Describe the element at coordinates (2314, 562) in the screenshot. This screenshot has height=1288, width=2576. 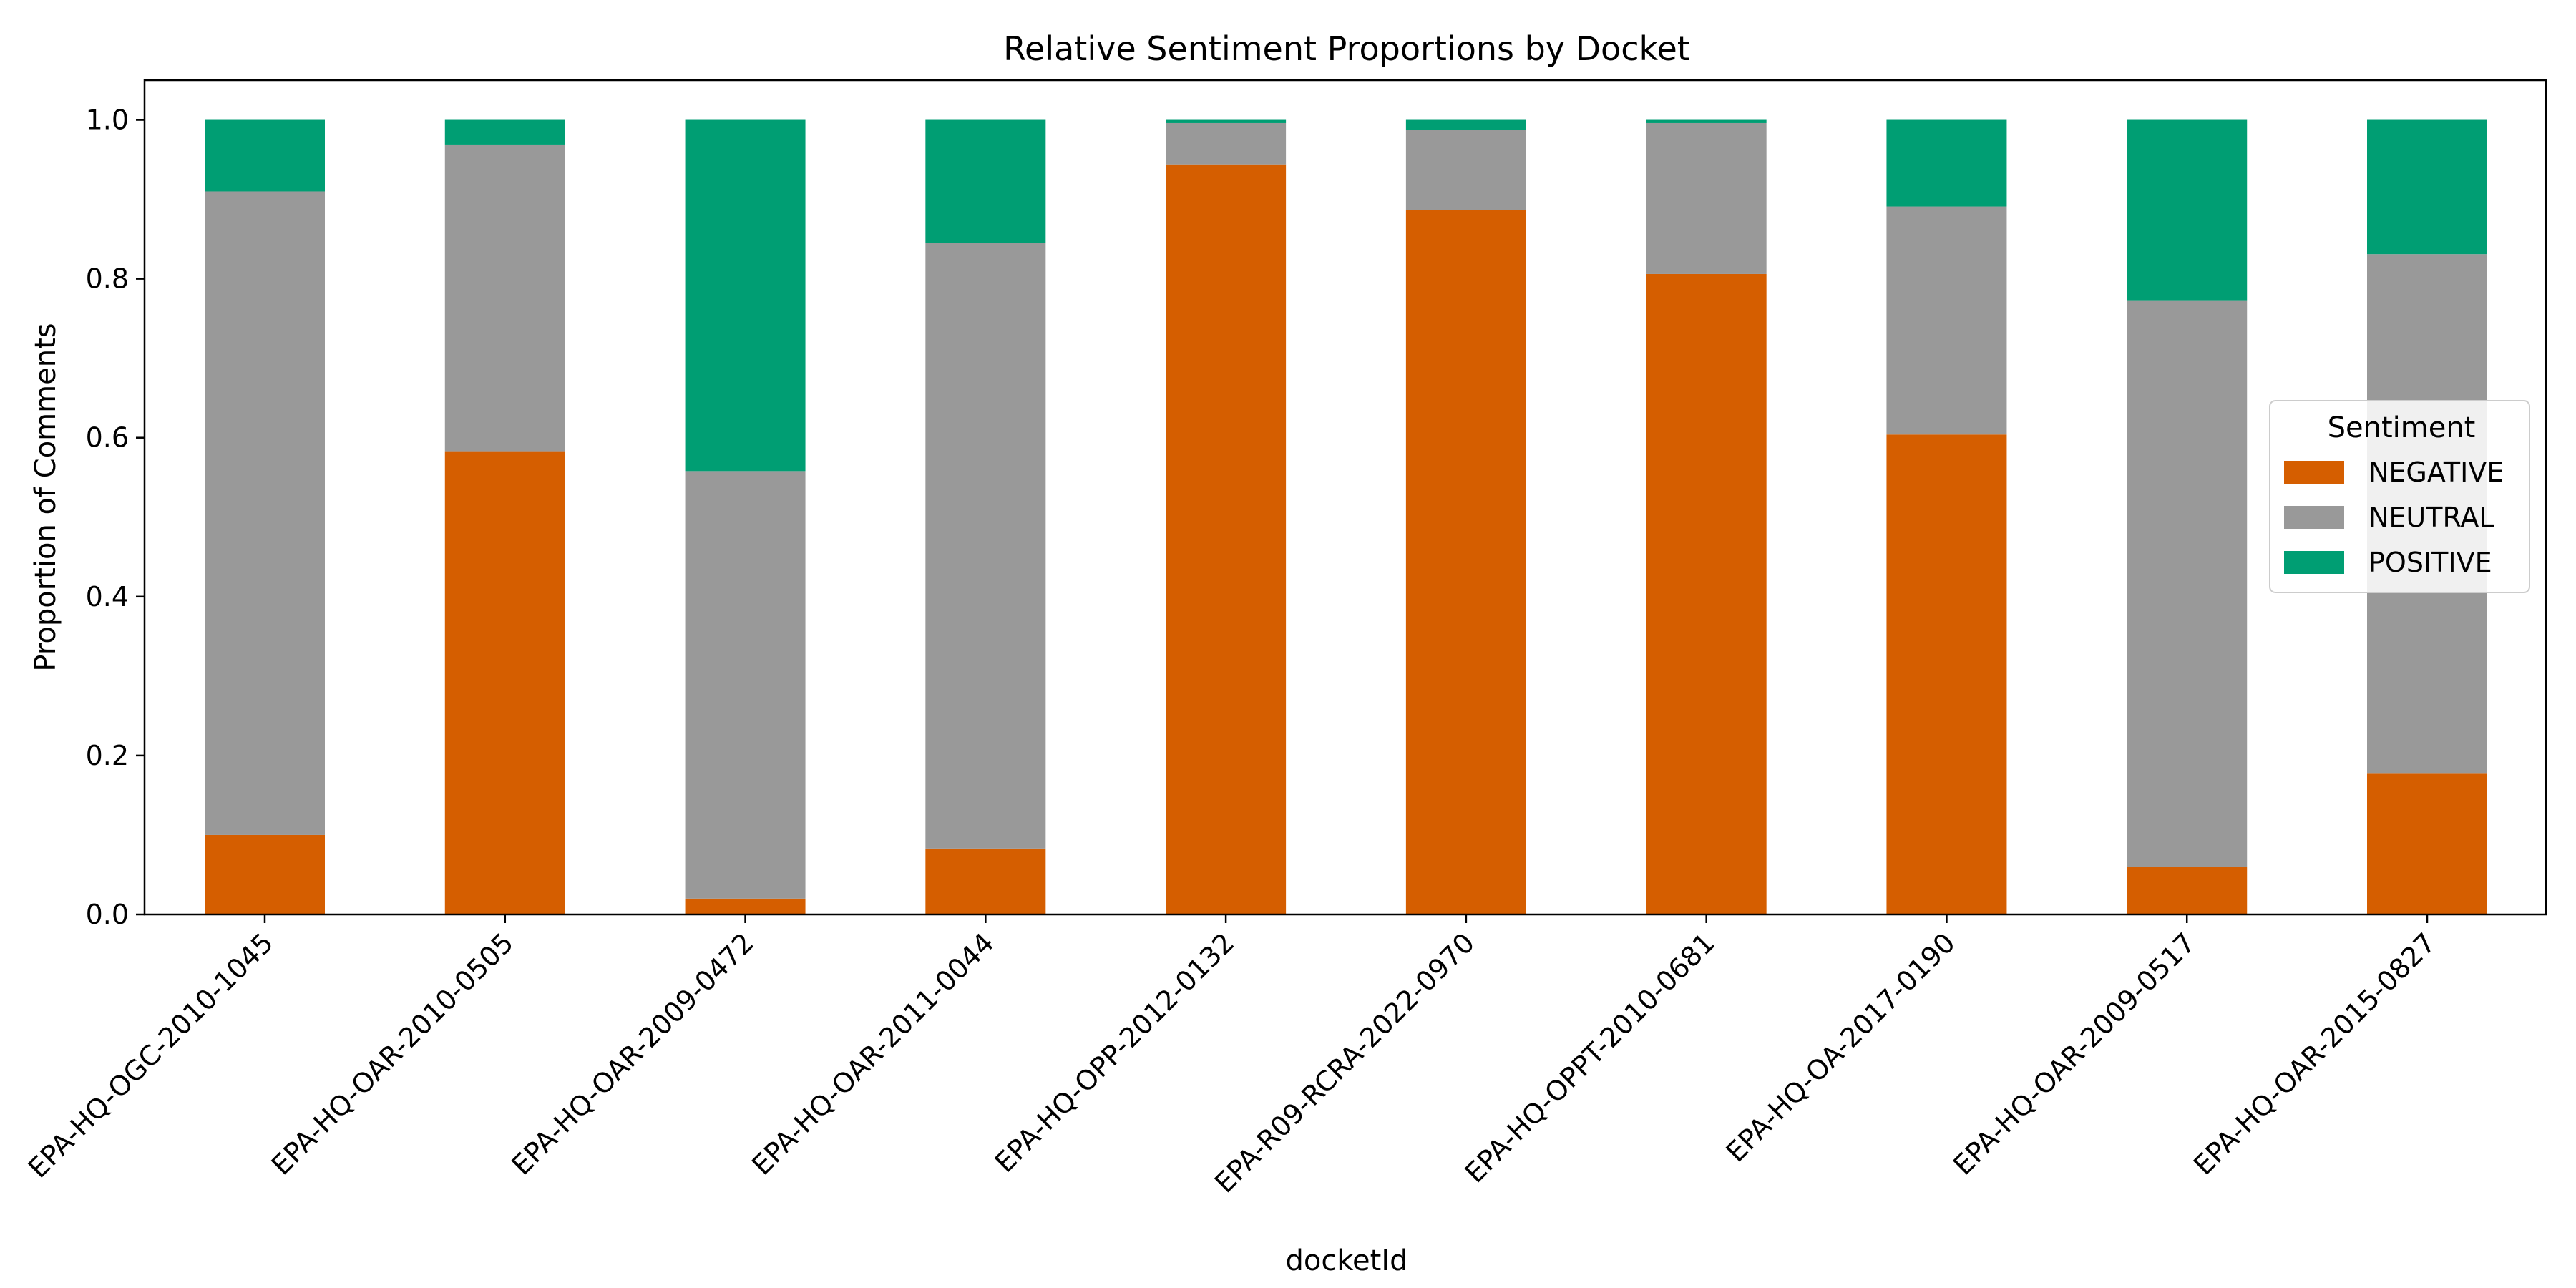
I see `legend-swatch-positive` at that location.